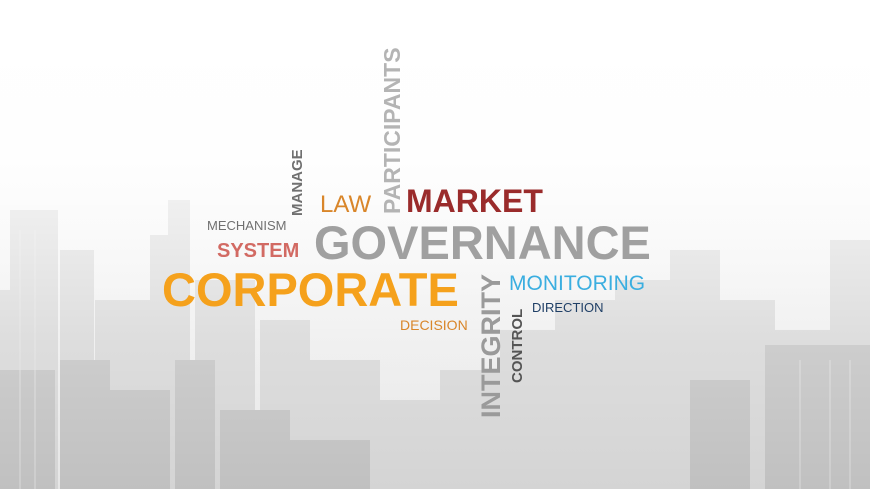 This screenshot has height=489, width=870. What do you see at coordinates (491, 345) in the screenshot?
I see `word-integrity: INTEGRITY` at bounding box center [491, 345].